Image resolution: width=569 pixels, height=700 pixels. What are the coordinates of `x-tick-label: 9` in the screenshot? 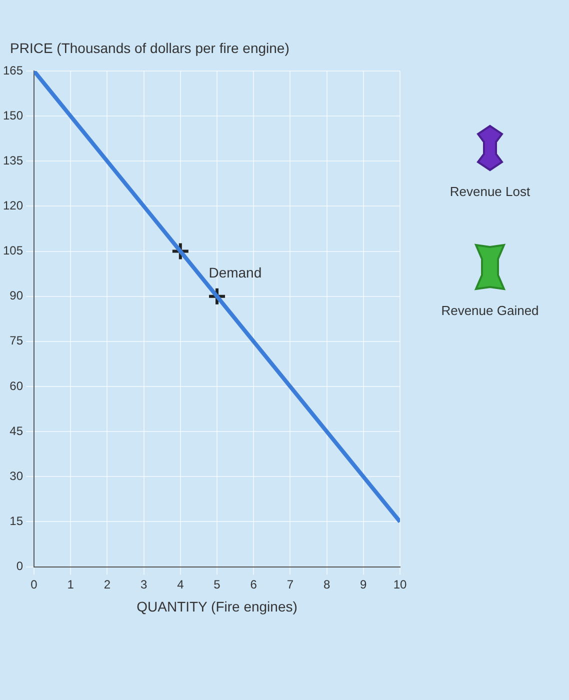 It's located at (364, 584).